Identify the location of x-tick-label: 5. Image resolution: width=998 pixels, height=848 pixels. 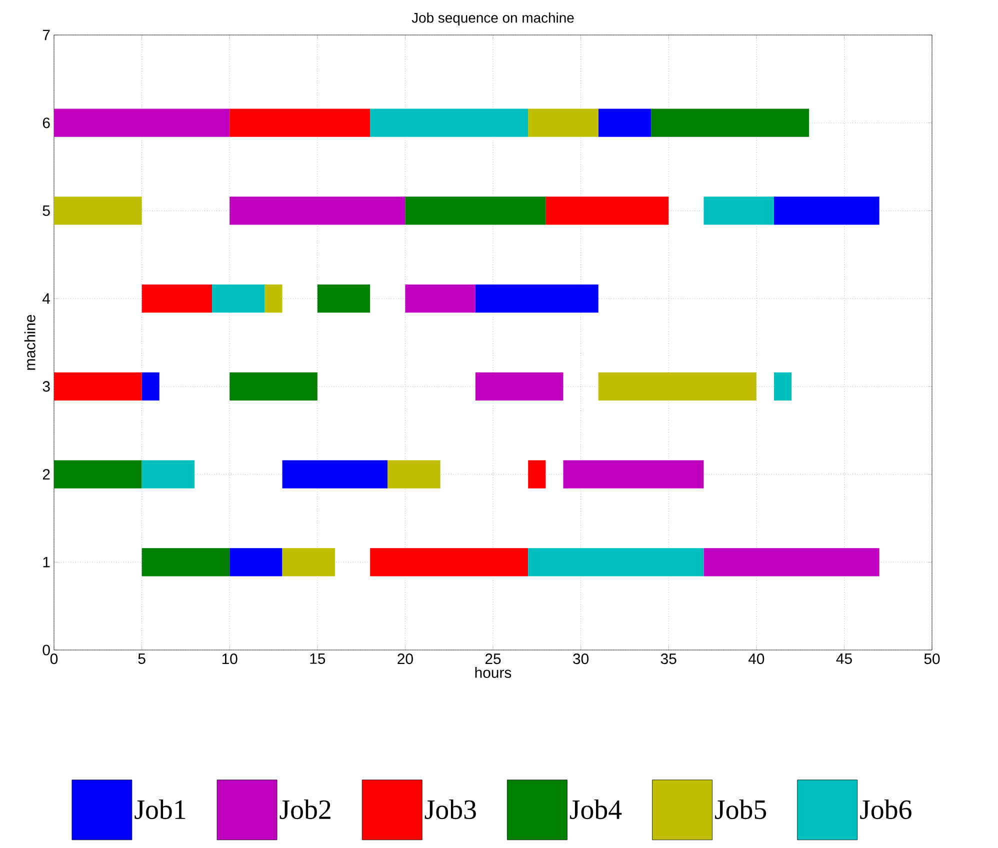
(142, 659).